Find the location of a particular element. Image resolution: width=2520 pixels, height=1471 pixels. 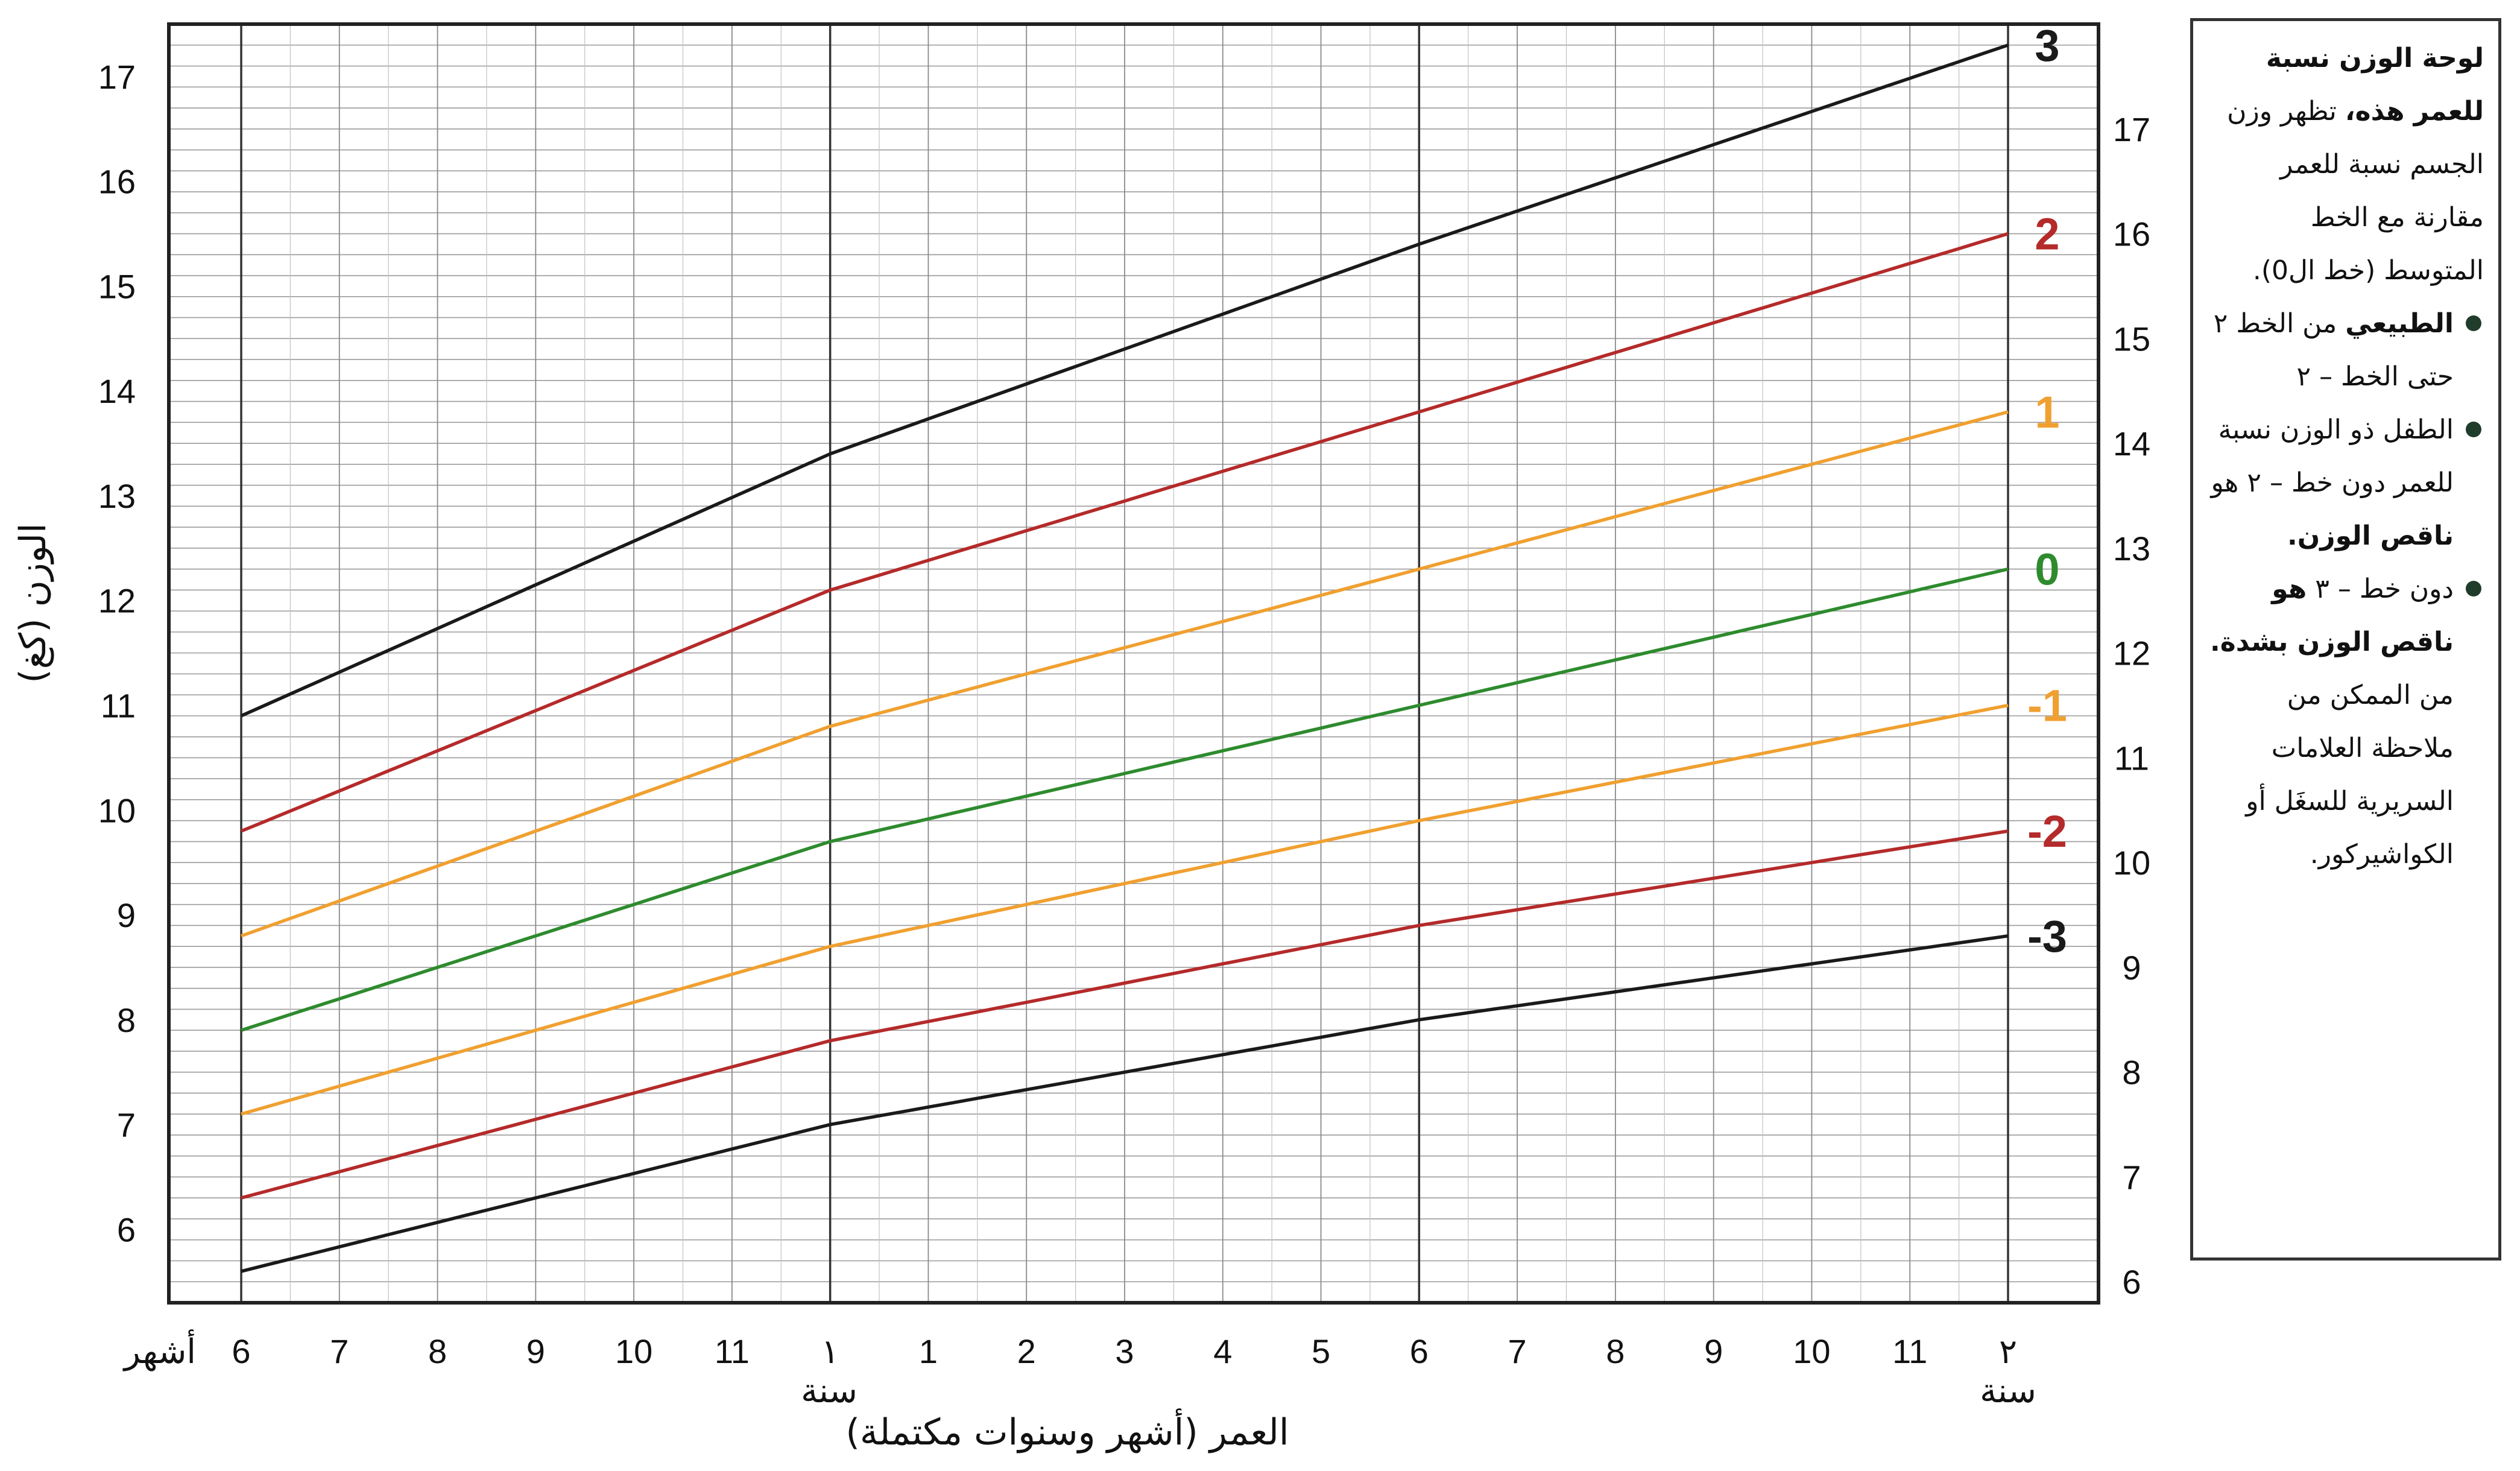

y-tick-left: 10 is located at coordinates (117, 810).